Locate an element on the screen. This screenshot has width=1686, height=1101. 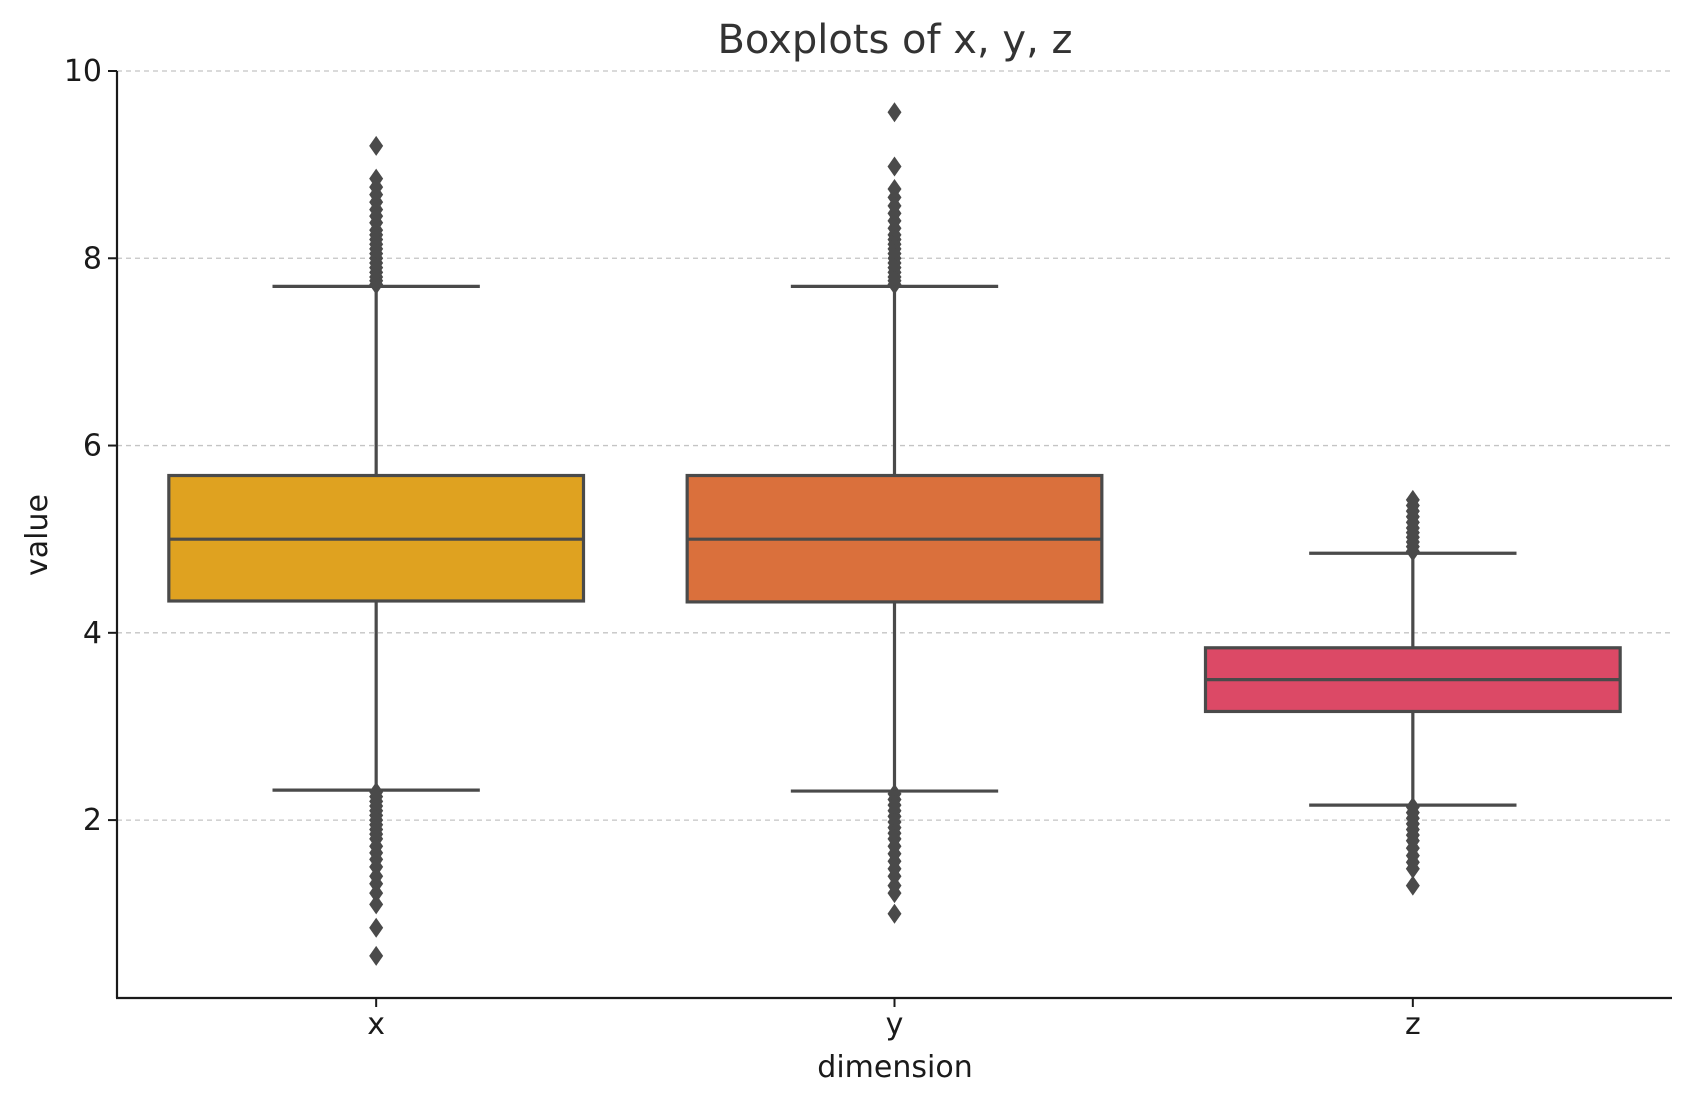
y-tick-label: 8 is located at coordinates (92, 258).